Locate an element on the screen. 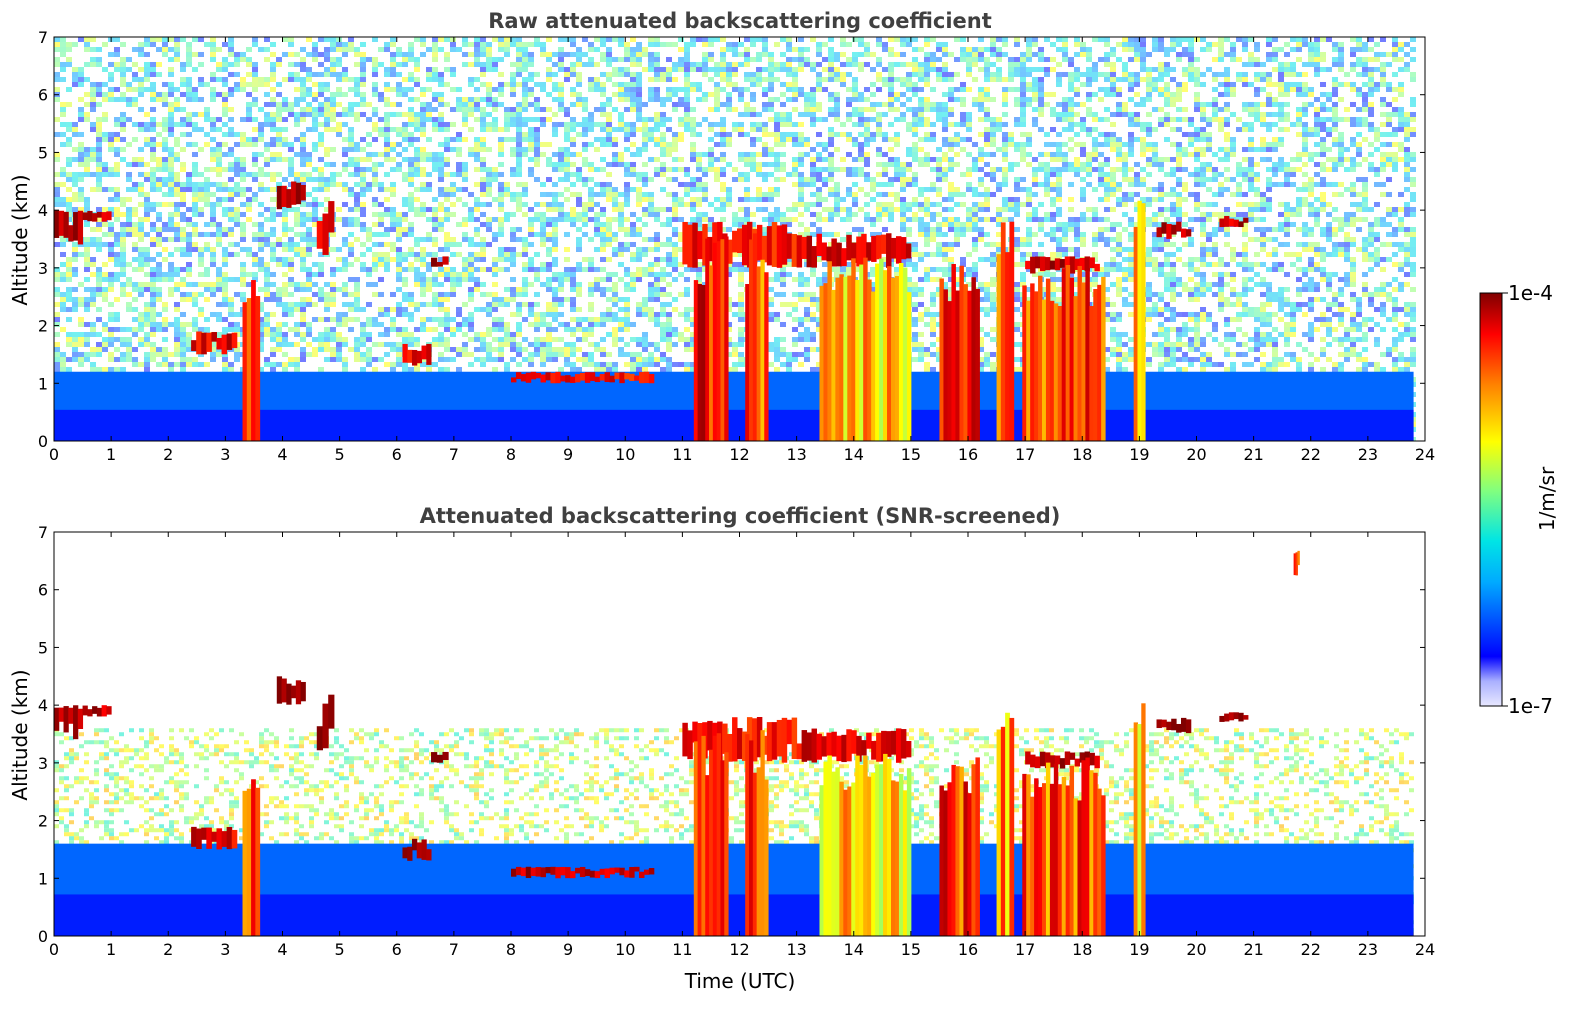  x-tick-label: 12 is located at coordinates (739, 949).